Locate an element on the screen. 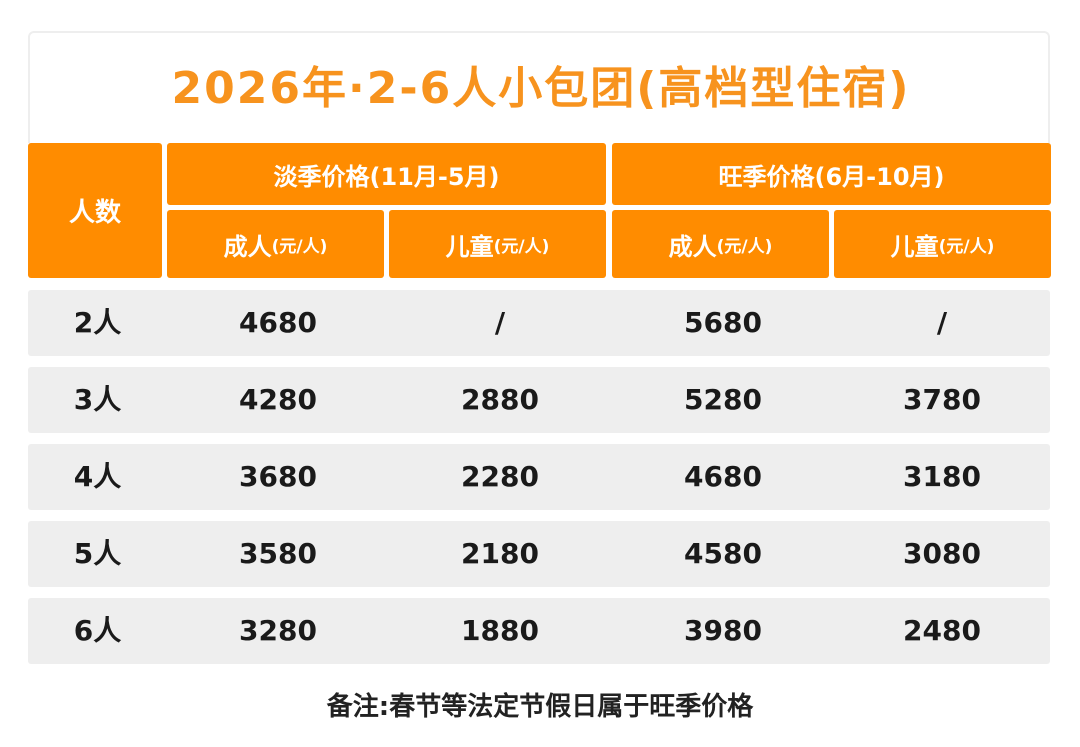  cell-peak-child: 3780 is located at coordinates (942, 399).